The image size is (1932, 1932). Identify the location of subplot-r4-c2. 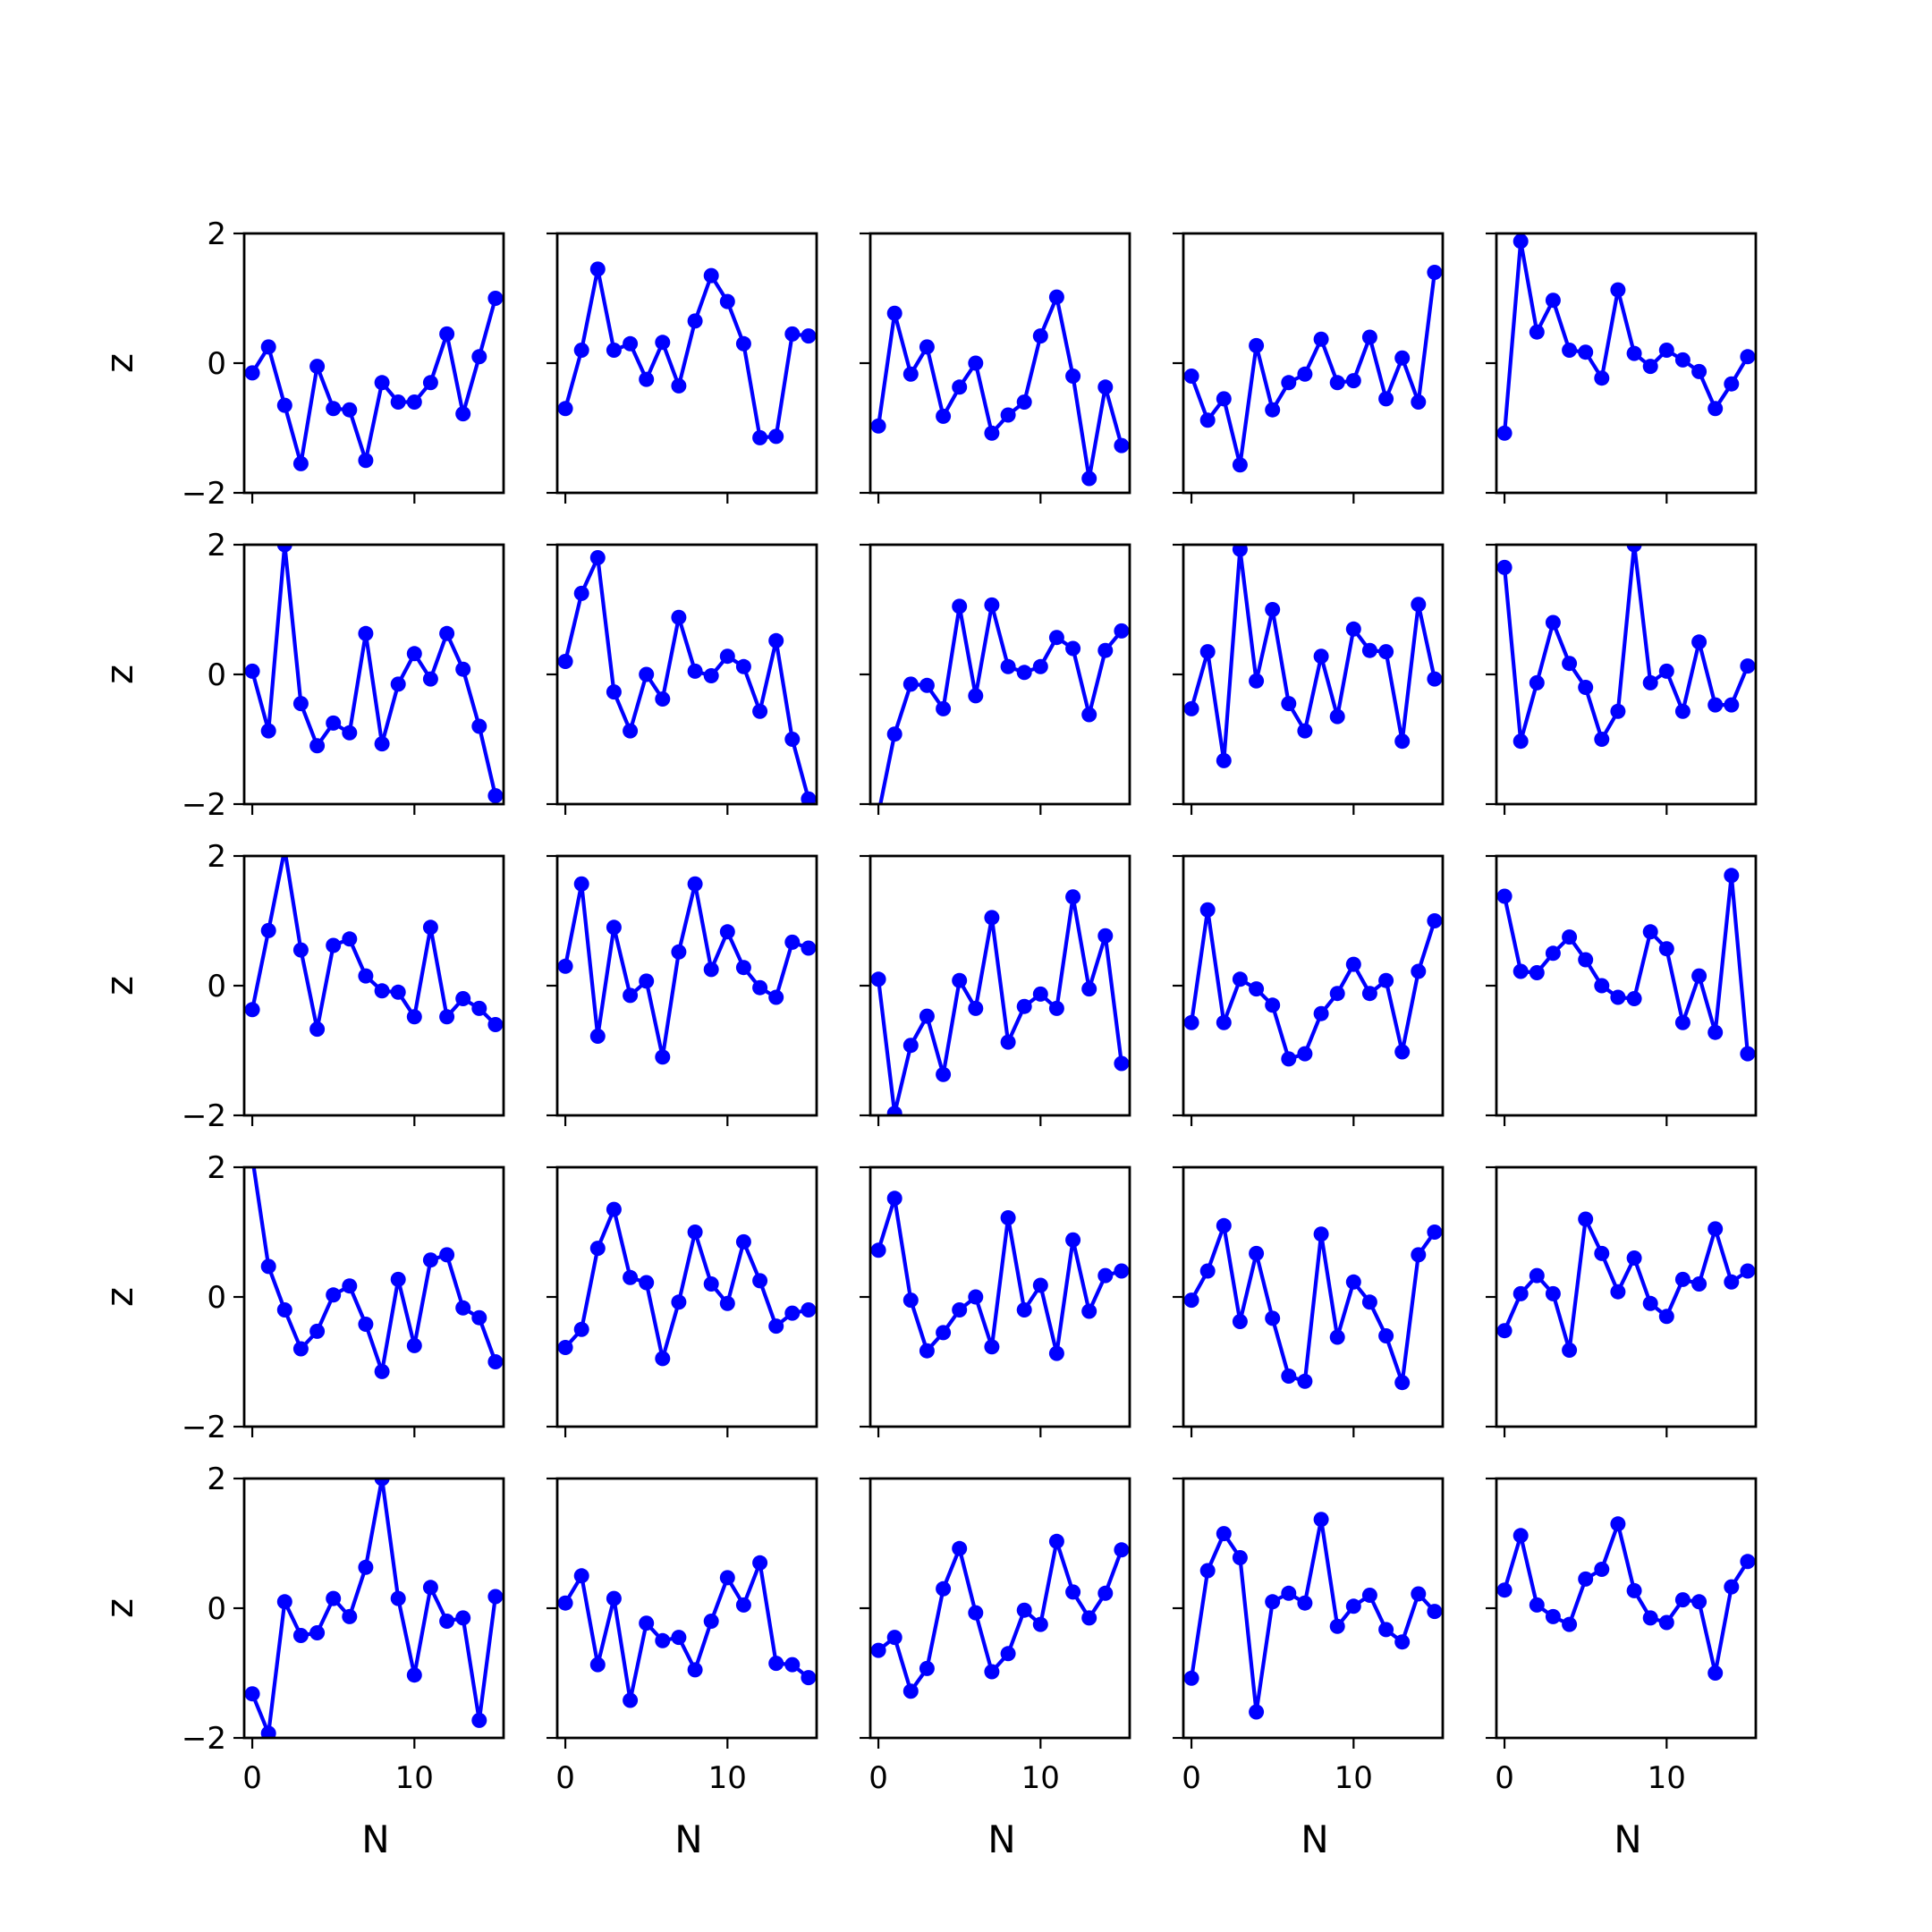
(682, 1301).